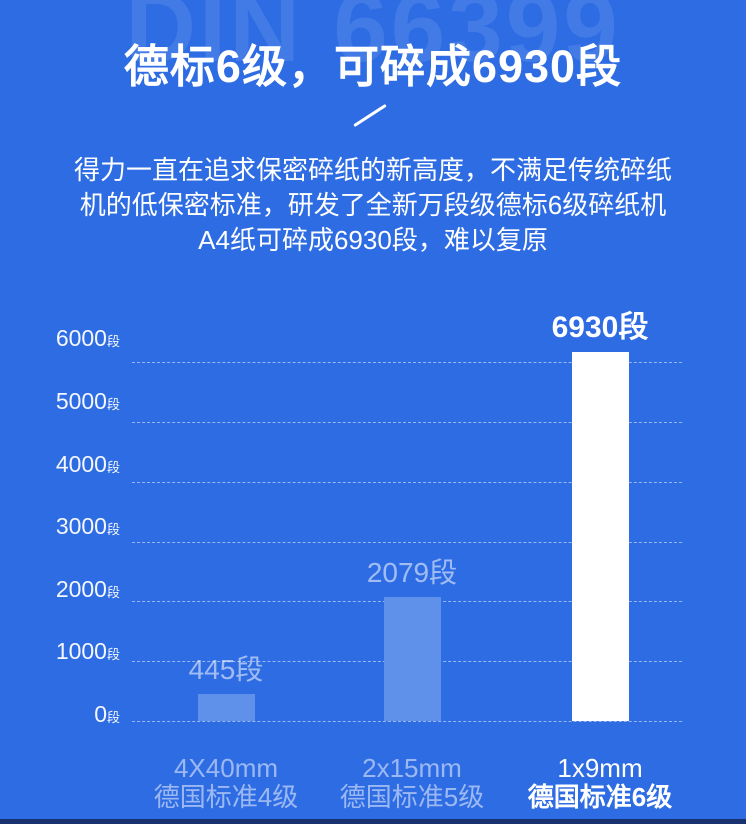 This screenshot has height=824, width=746. What do you see at coordinates (373, 821) in the screenshot?
I see `footer-strip` at bounding box center [373, 821].